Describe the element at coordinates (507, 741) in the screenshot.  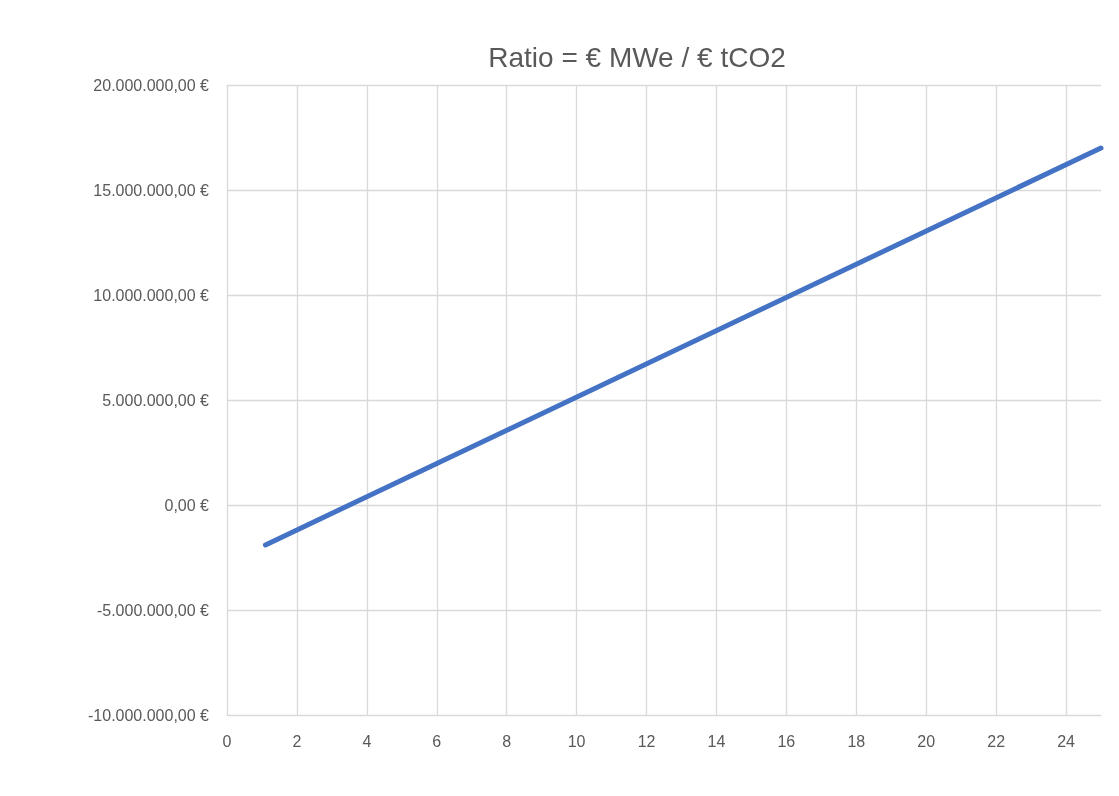
I see `x-tick-label: 8` at that location.